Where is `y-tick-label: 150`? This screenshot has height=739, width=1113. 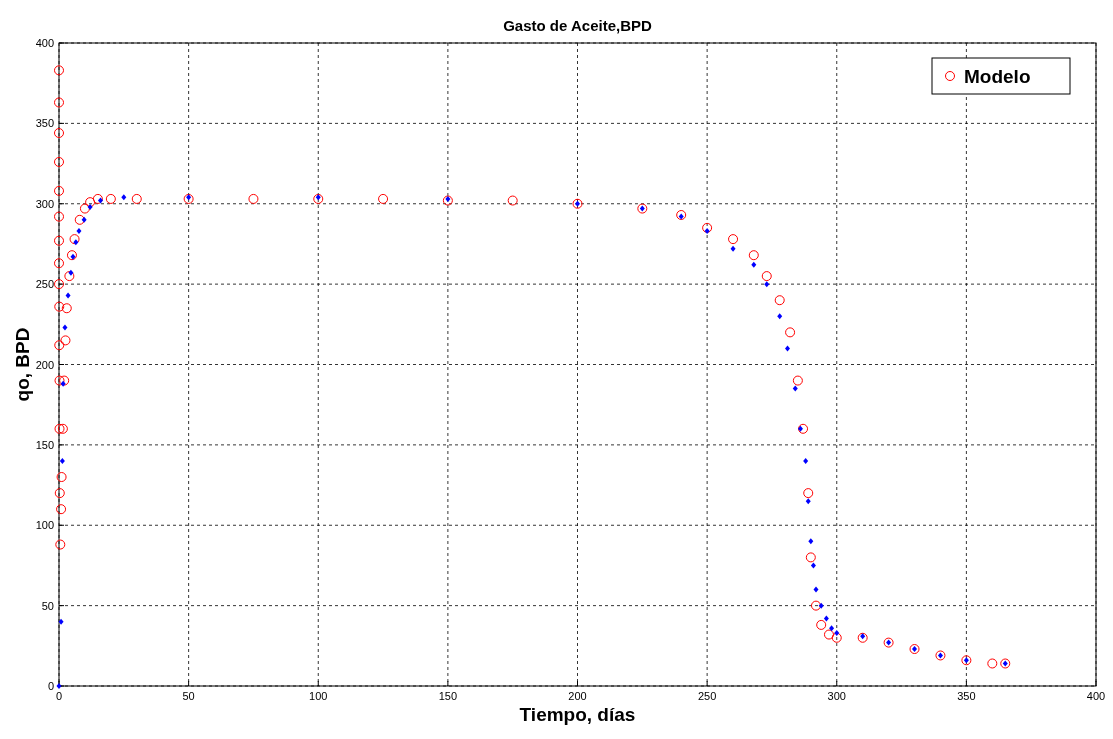
y-tick-label: 150 is located at coordinates (44, 444).